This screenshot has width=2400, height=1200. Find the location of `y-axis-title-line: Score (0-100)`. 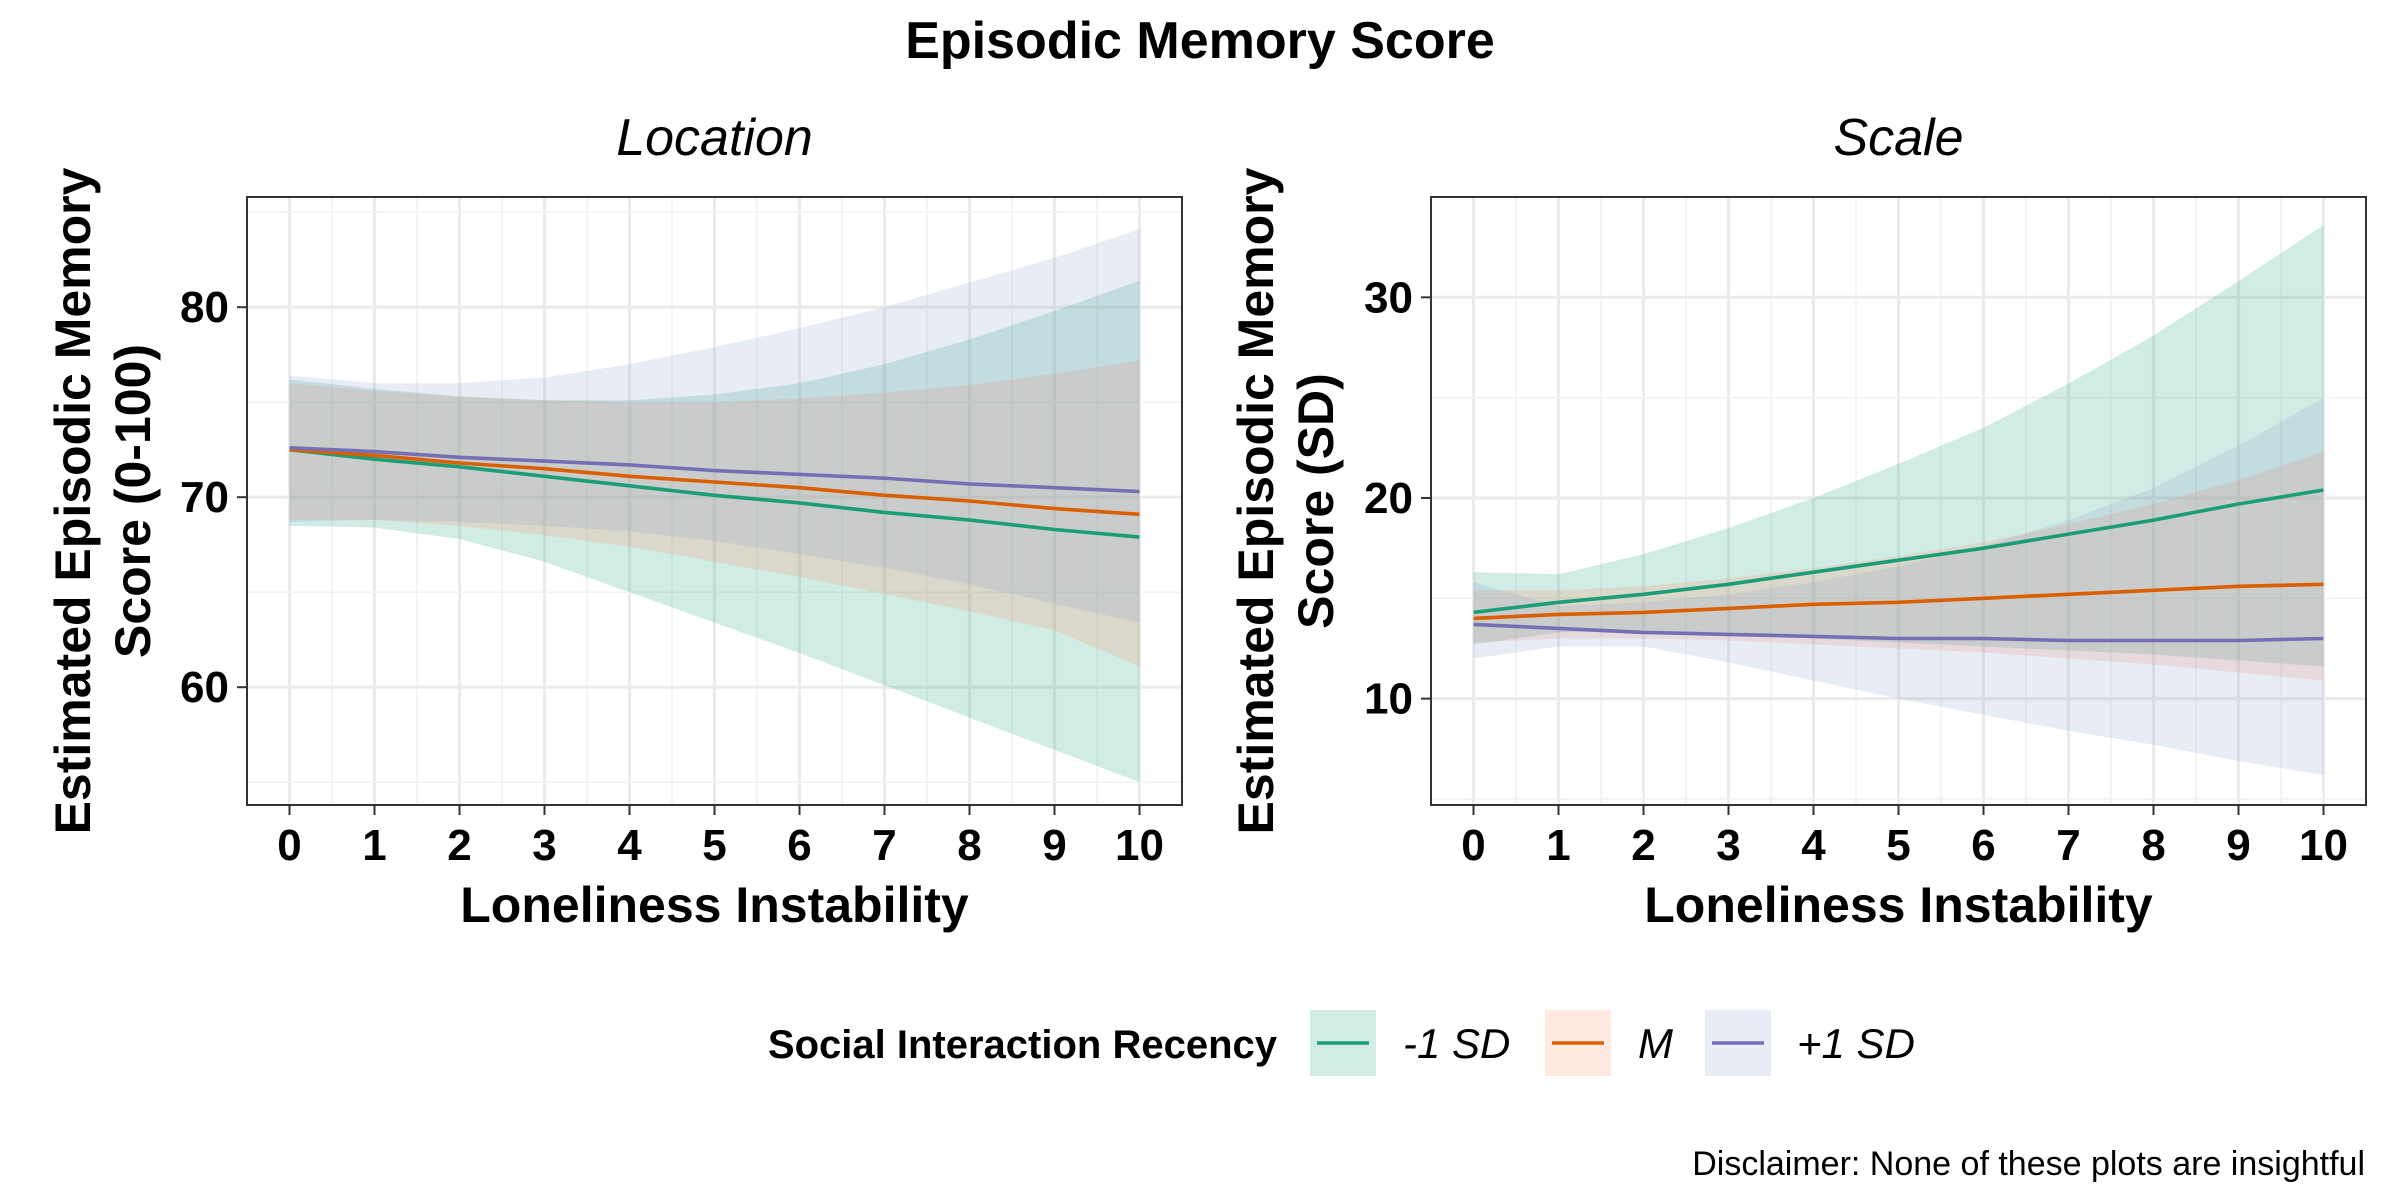

y-axis-title-line: Score (0-100) is located at coordinates (133, 501).